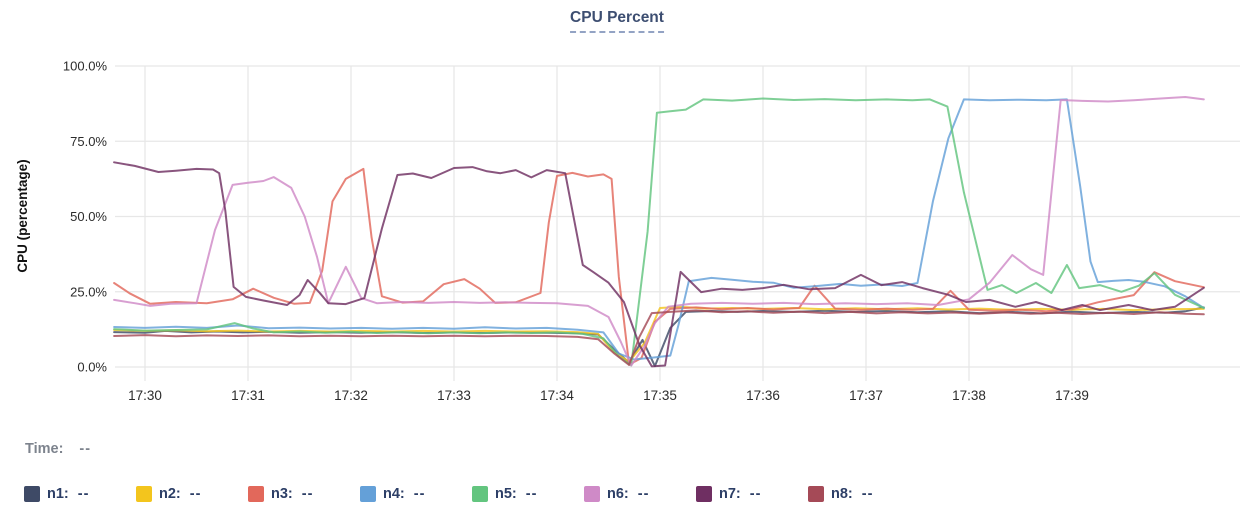 Image resolution: width=1254 pixels, height=530 pixels. What do you see at coordinates (351, 395) in the screenshot?
I see `svg-text: 17:32` at bounding box center [351, 395].